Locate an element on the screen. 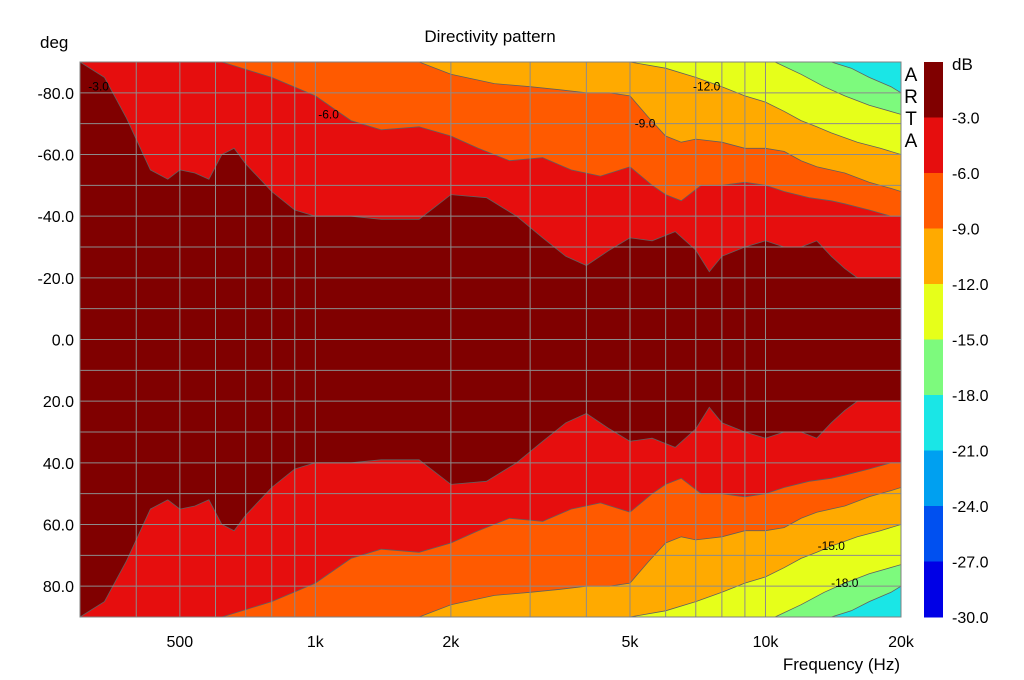  contour-line-top--9.0 is located at coordinates (659, 127).